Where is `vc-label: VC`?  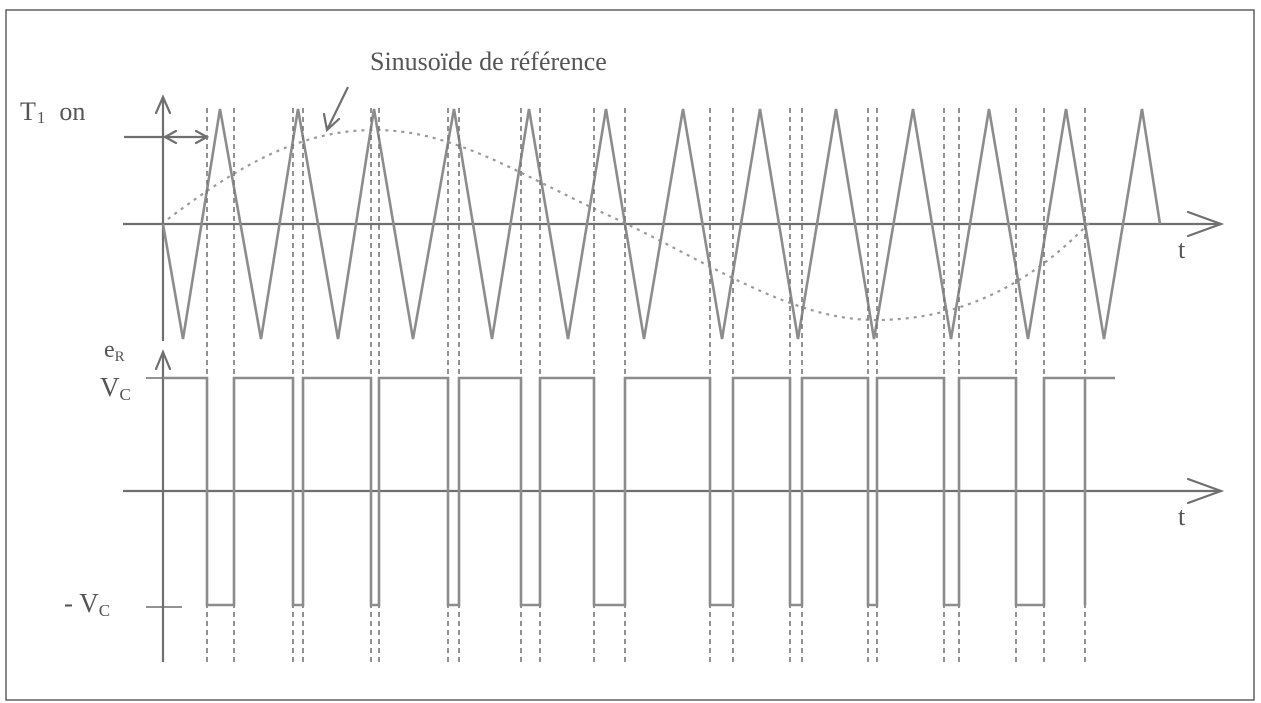 vc-label: VC is located at coordinates (115, 388).